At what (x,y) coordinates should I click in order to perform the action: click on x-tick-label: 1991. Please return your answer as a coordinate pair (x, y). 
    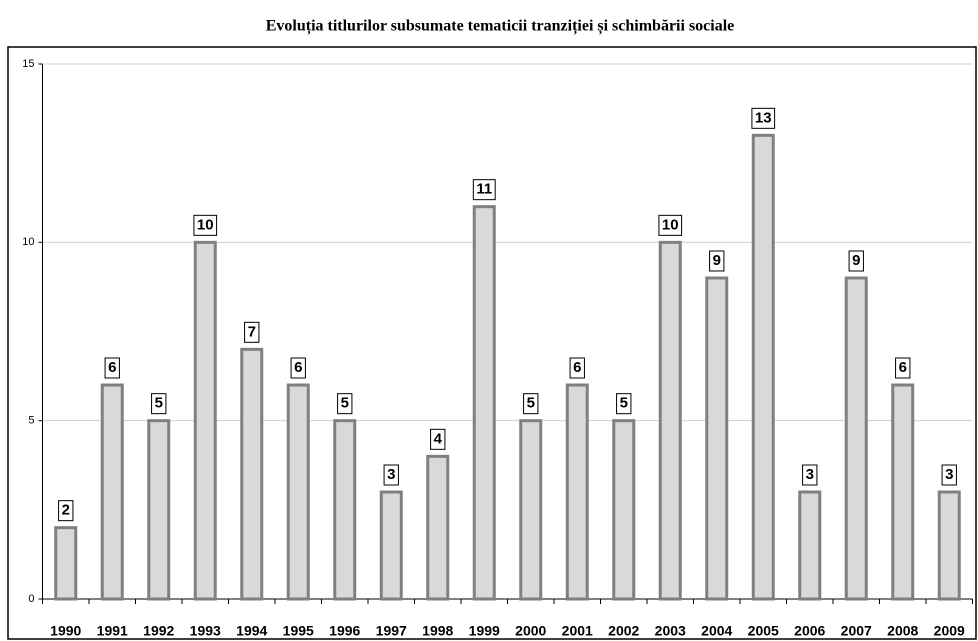
    Looking at the image, I should click on (112, 631).